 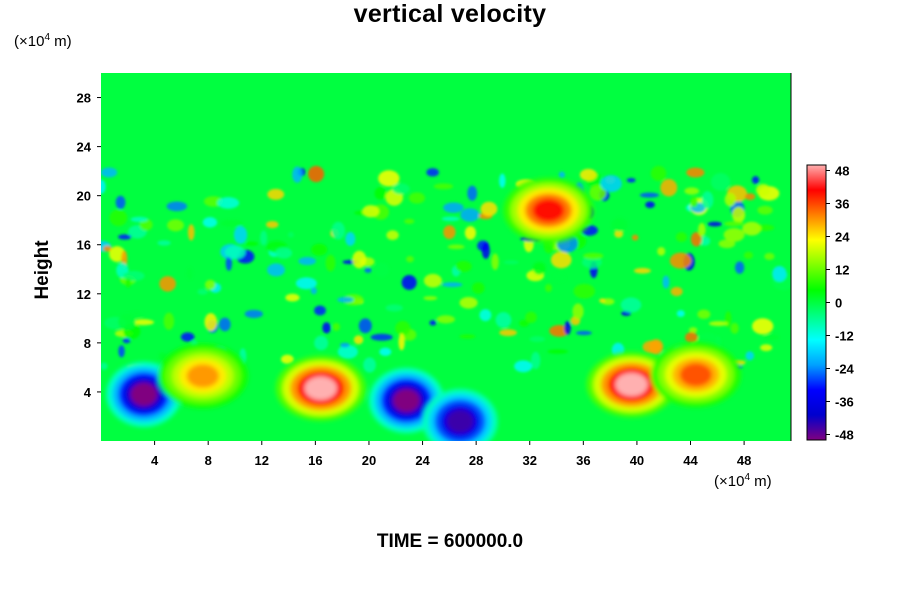 What do you see at coordinates (88, 392) in the screenshot?
I see `y-tick-label: 4` at bounding box center [88, 392].